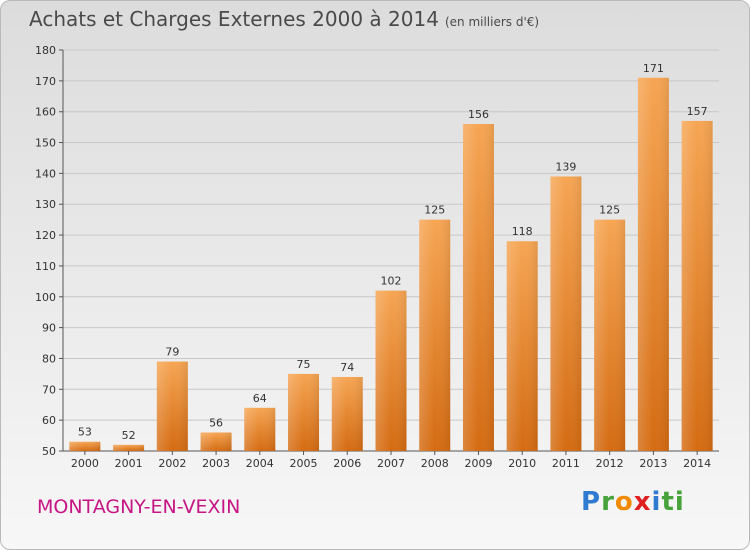 This screenshot has height=550, width=750. Describe the element at coordinates (216, 422) in the screenshot. I see `bar-value-label: 56` at that location.